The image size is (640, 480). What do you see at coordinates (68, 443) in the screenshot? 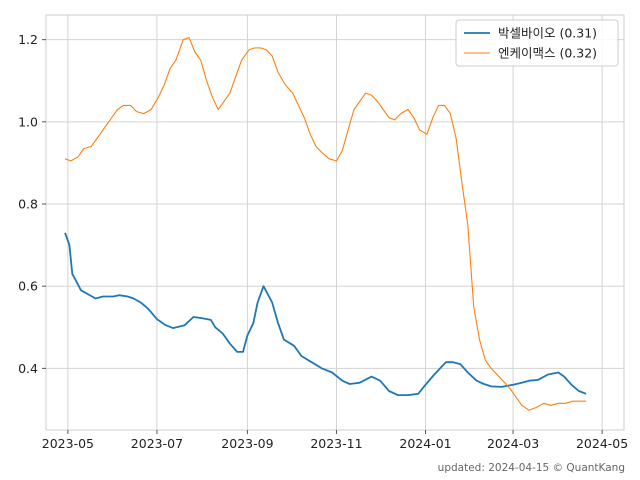
I see `x-tick-label: 2023-05` at bounding box center [68, 443].